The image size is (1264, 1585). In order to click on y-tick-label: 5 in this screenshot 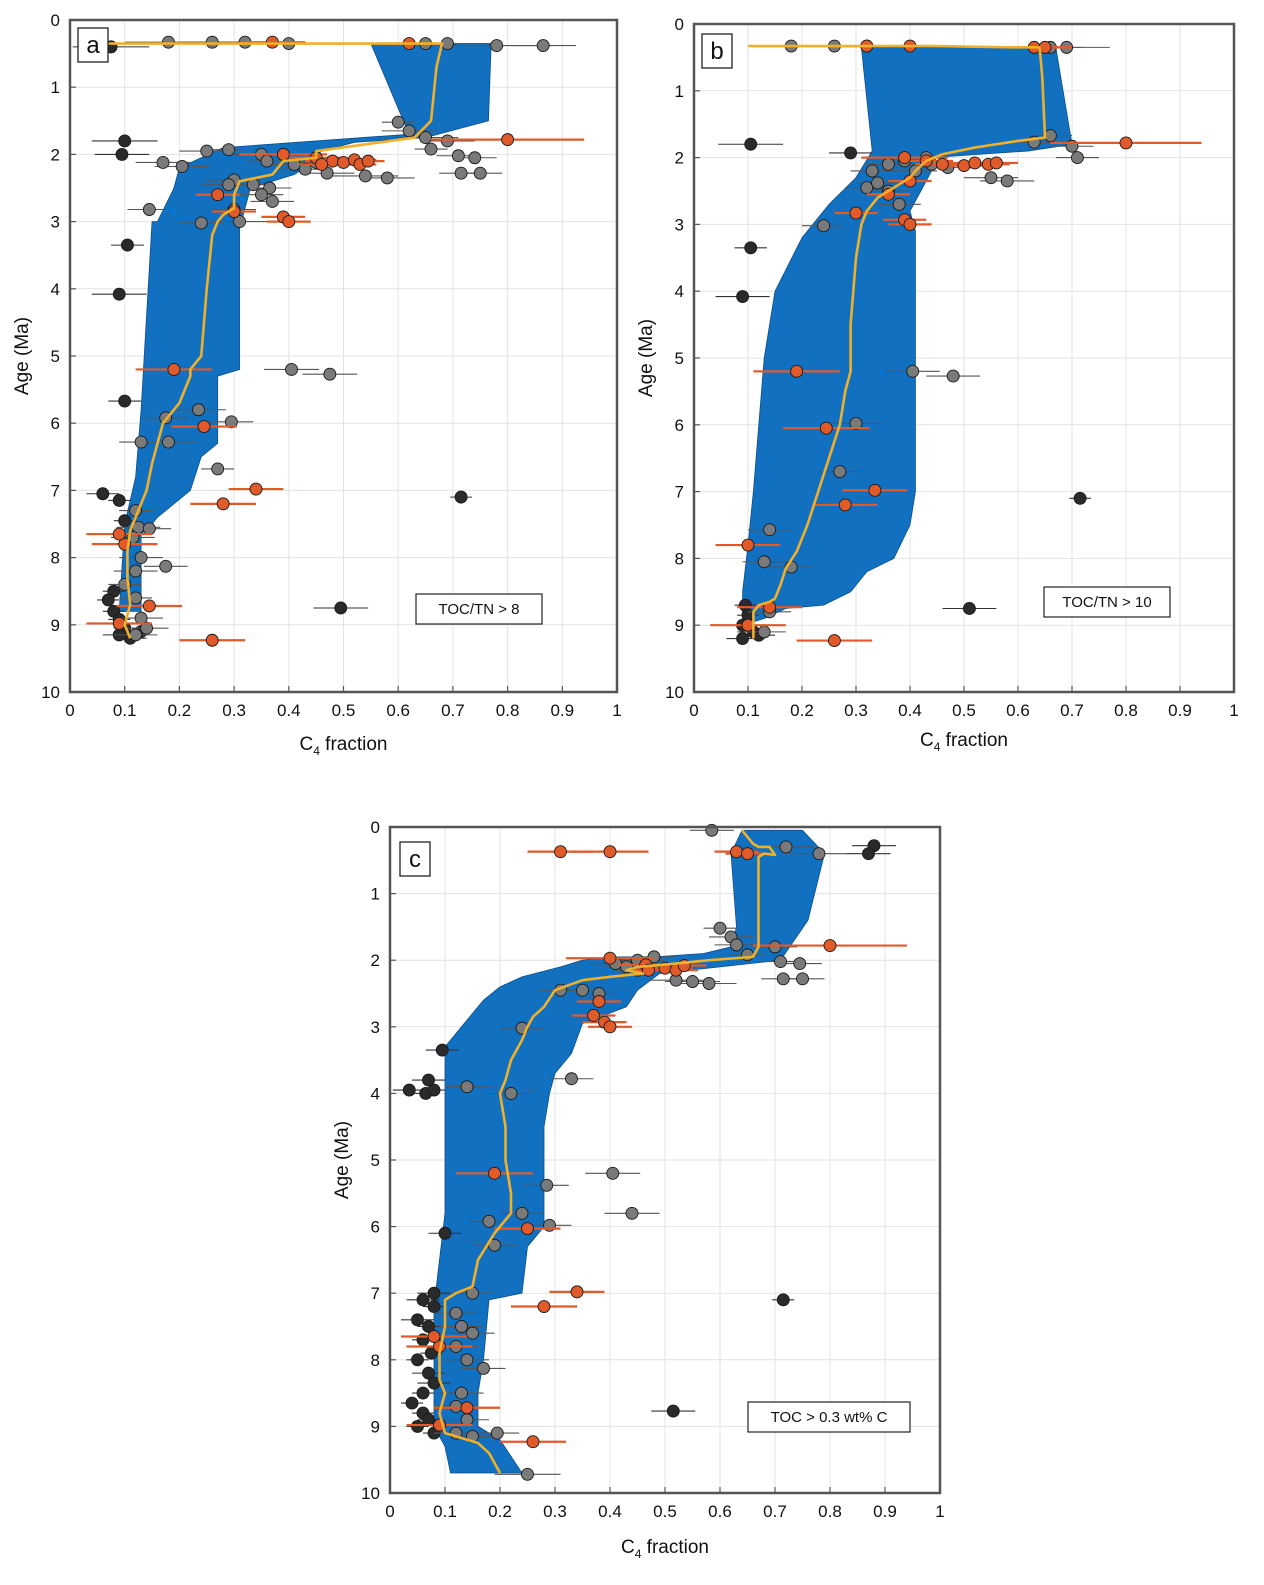, I will do `click(55, 356)`.